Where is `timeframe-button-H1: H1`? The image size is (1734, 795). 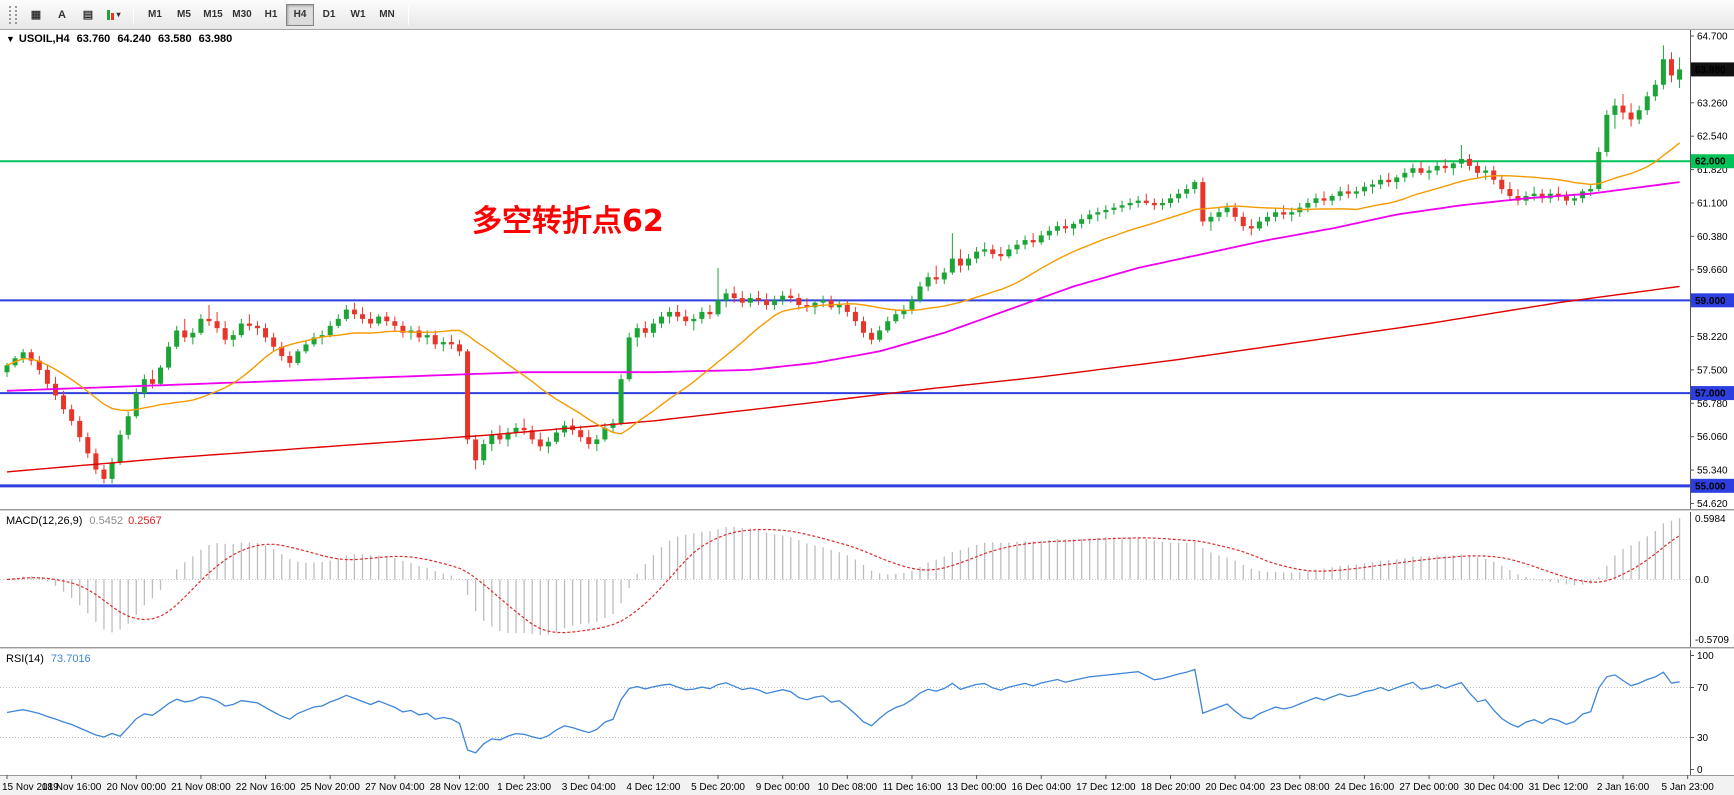 timeframe-button-H1: H1 is located at coordinates (271, 15).